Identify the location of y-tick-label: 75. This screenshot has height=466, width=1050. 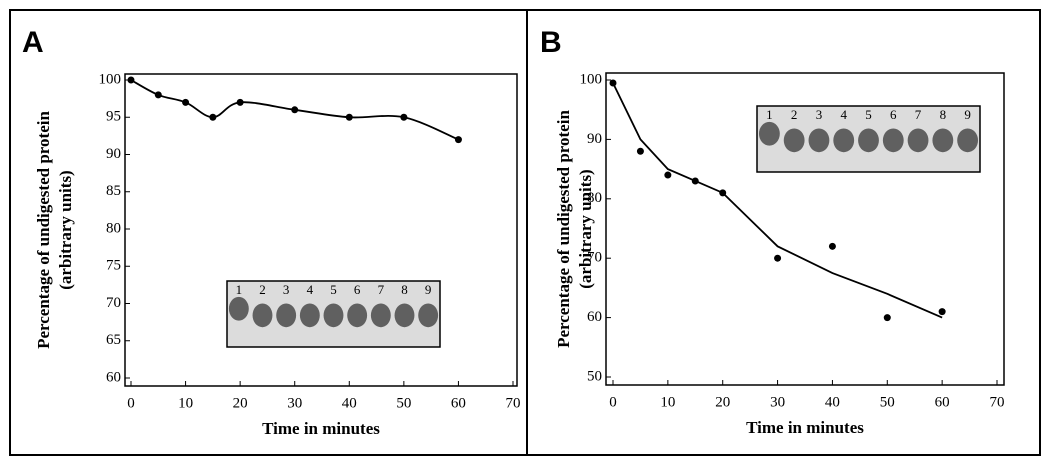
(113, 266).